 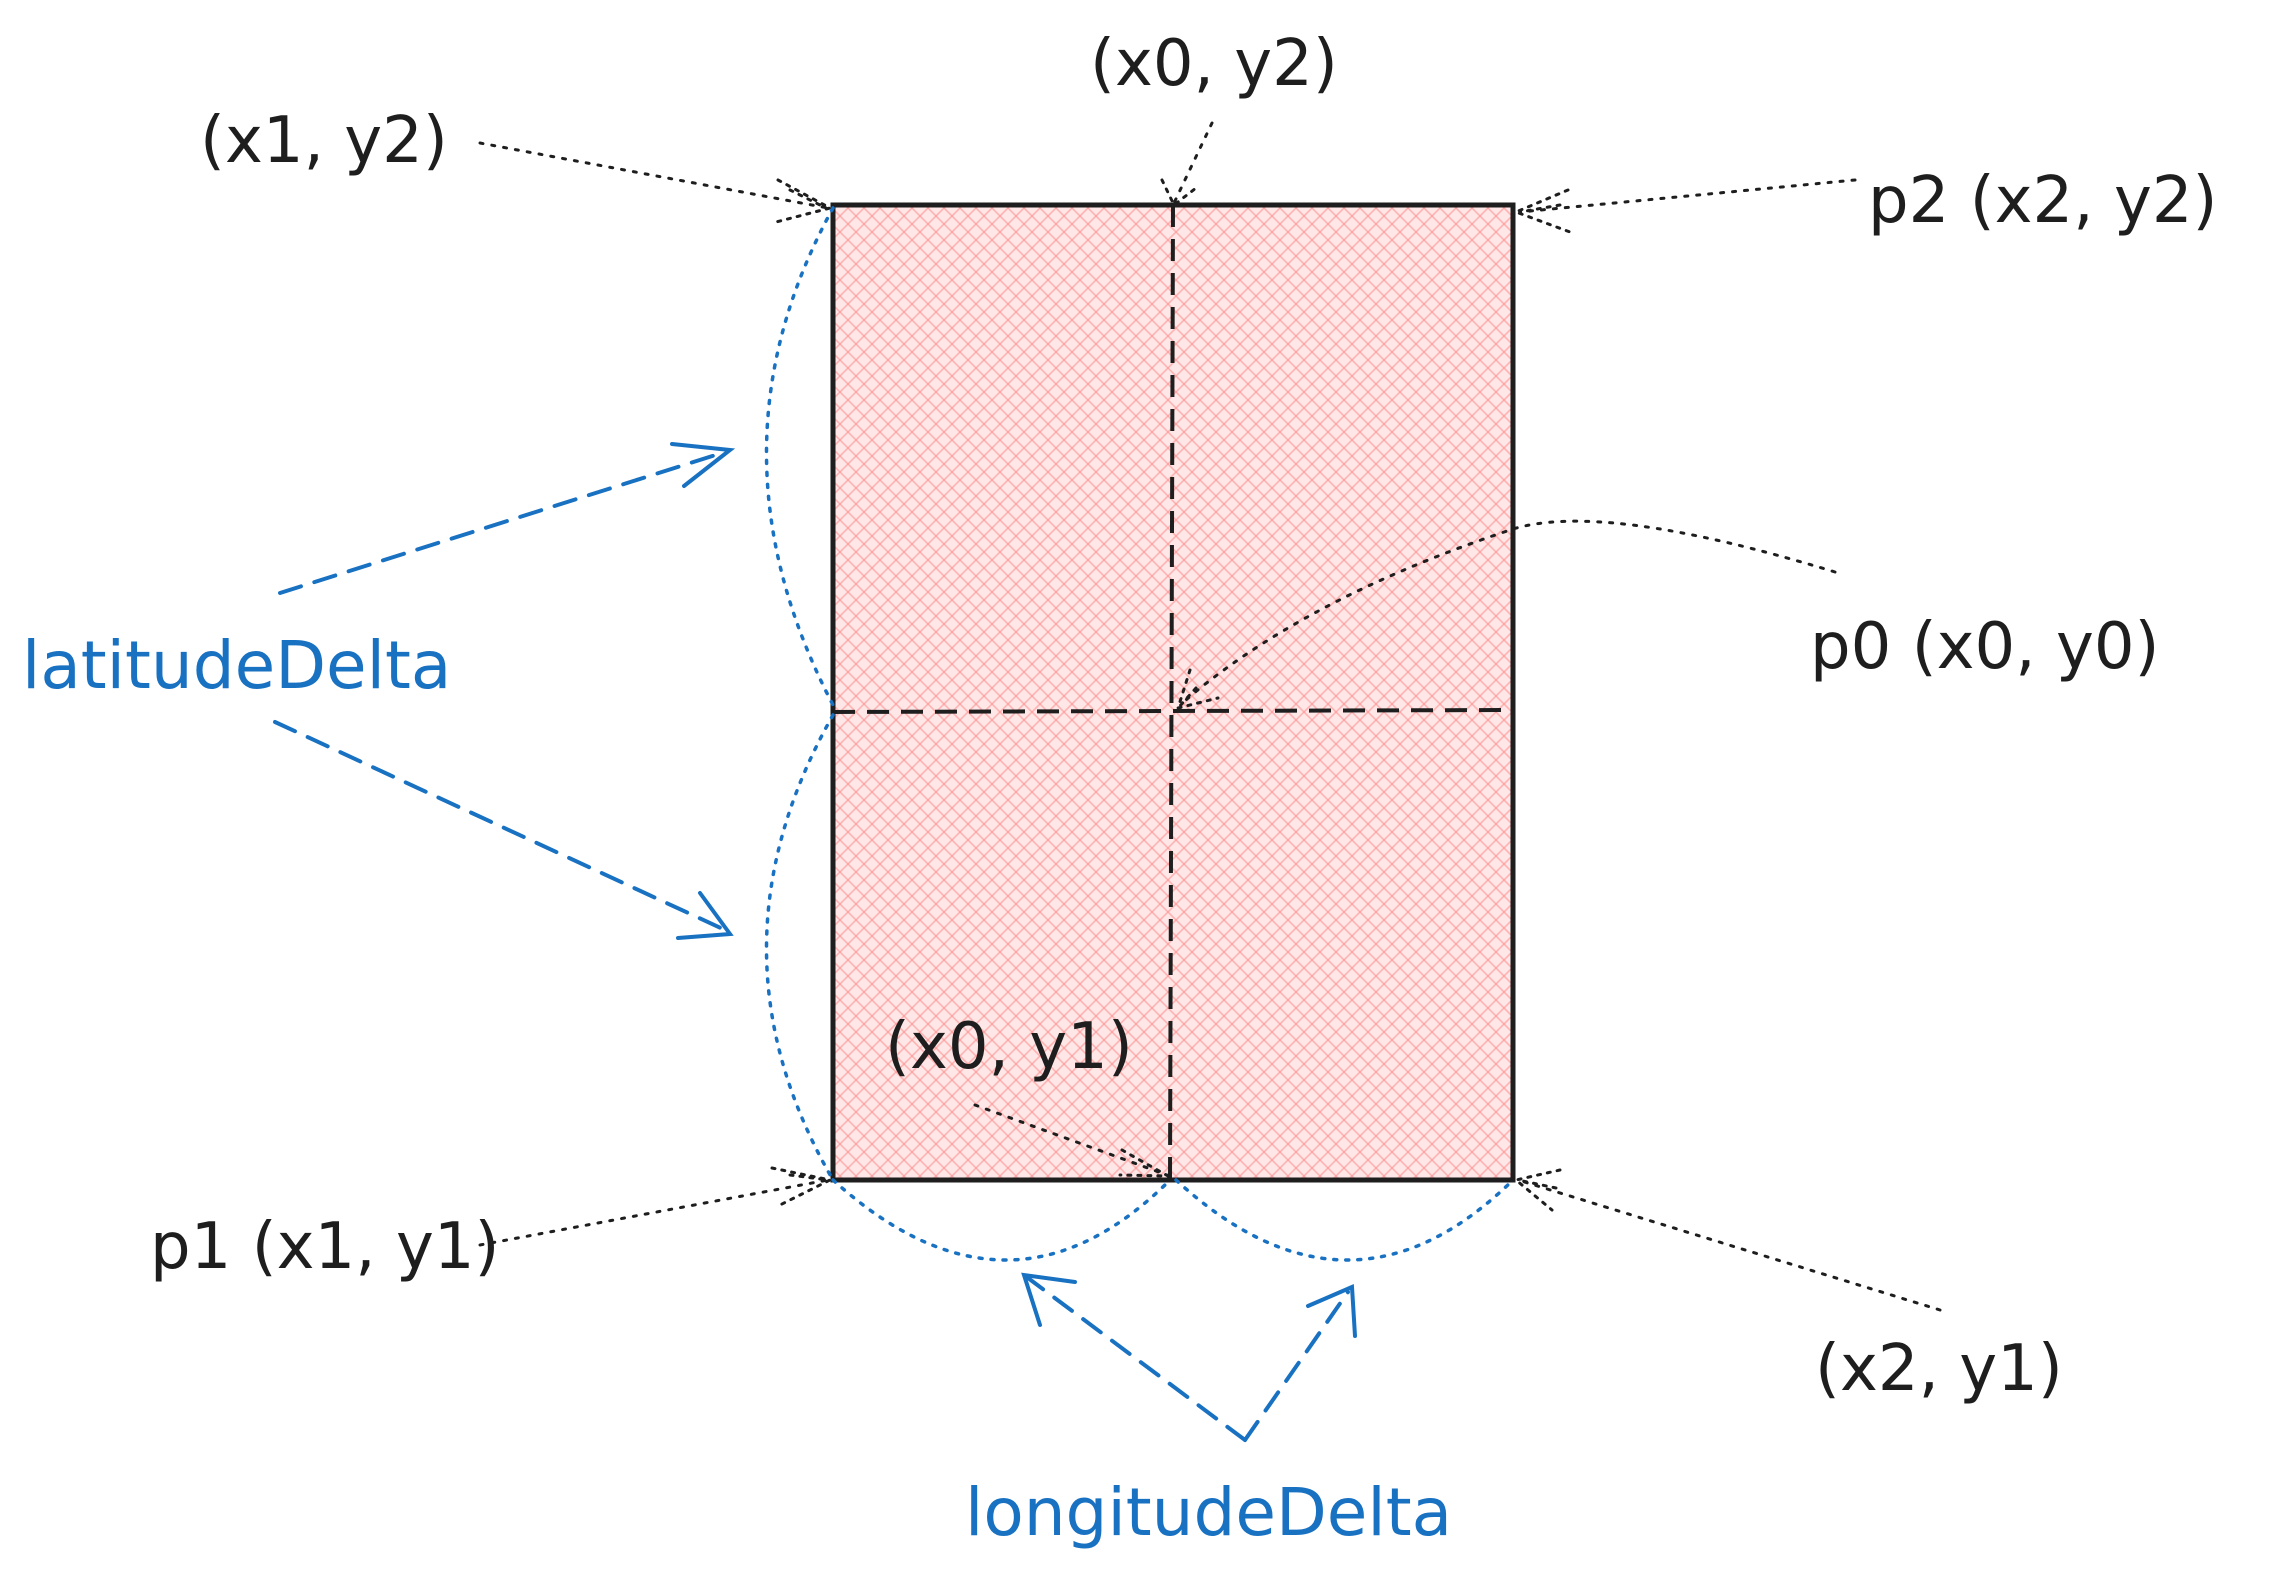 What do you see at coordinates (1134, 1357) in the screenshot?
I see `longitude-arrow-left` at bounding box center [1134, 1357].